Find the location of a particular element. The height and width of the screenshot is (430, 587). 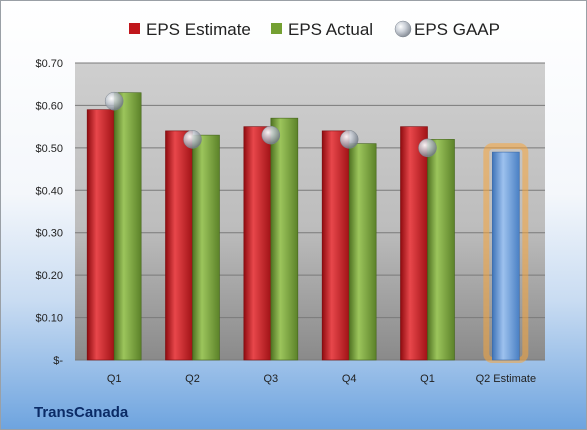

legend-label: EPS Estimate is located at coordinates (198, 29).